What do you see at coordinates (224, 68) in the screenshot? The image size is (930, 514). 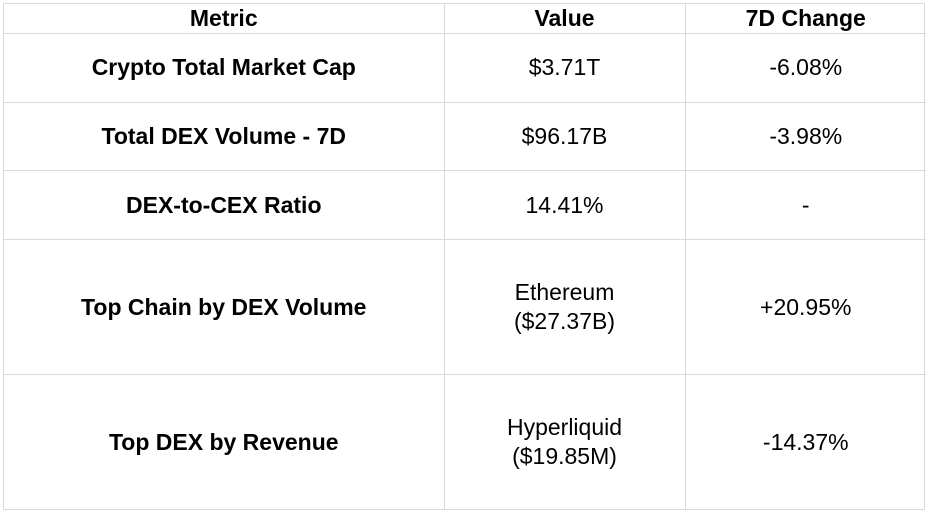 I see `metric-cell: Crypto Total Market Cap` at bounding box center [224, 68].